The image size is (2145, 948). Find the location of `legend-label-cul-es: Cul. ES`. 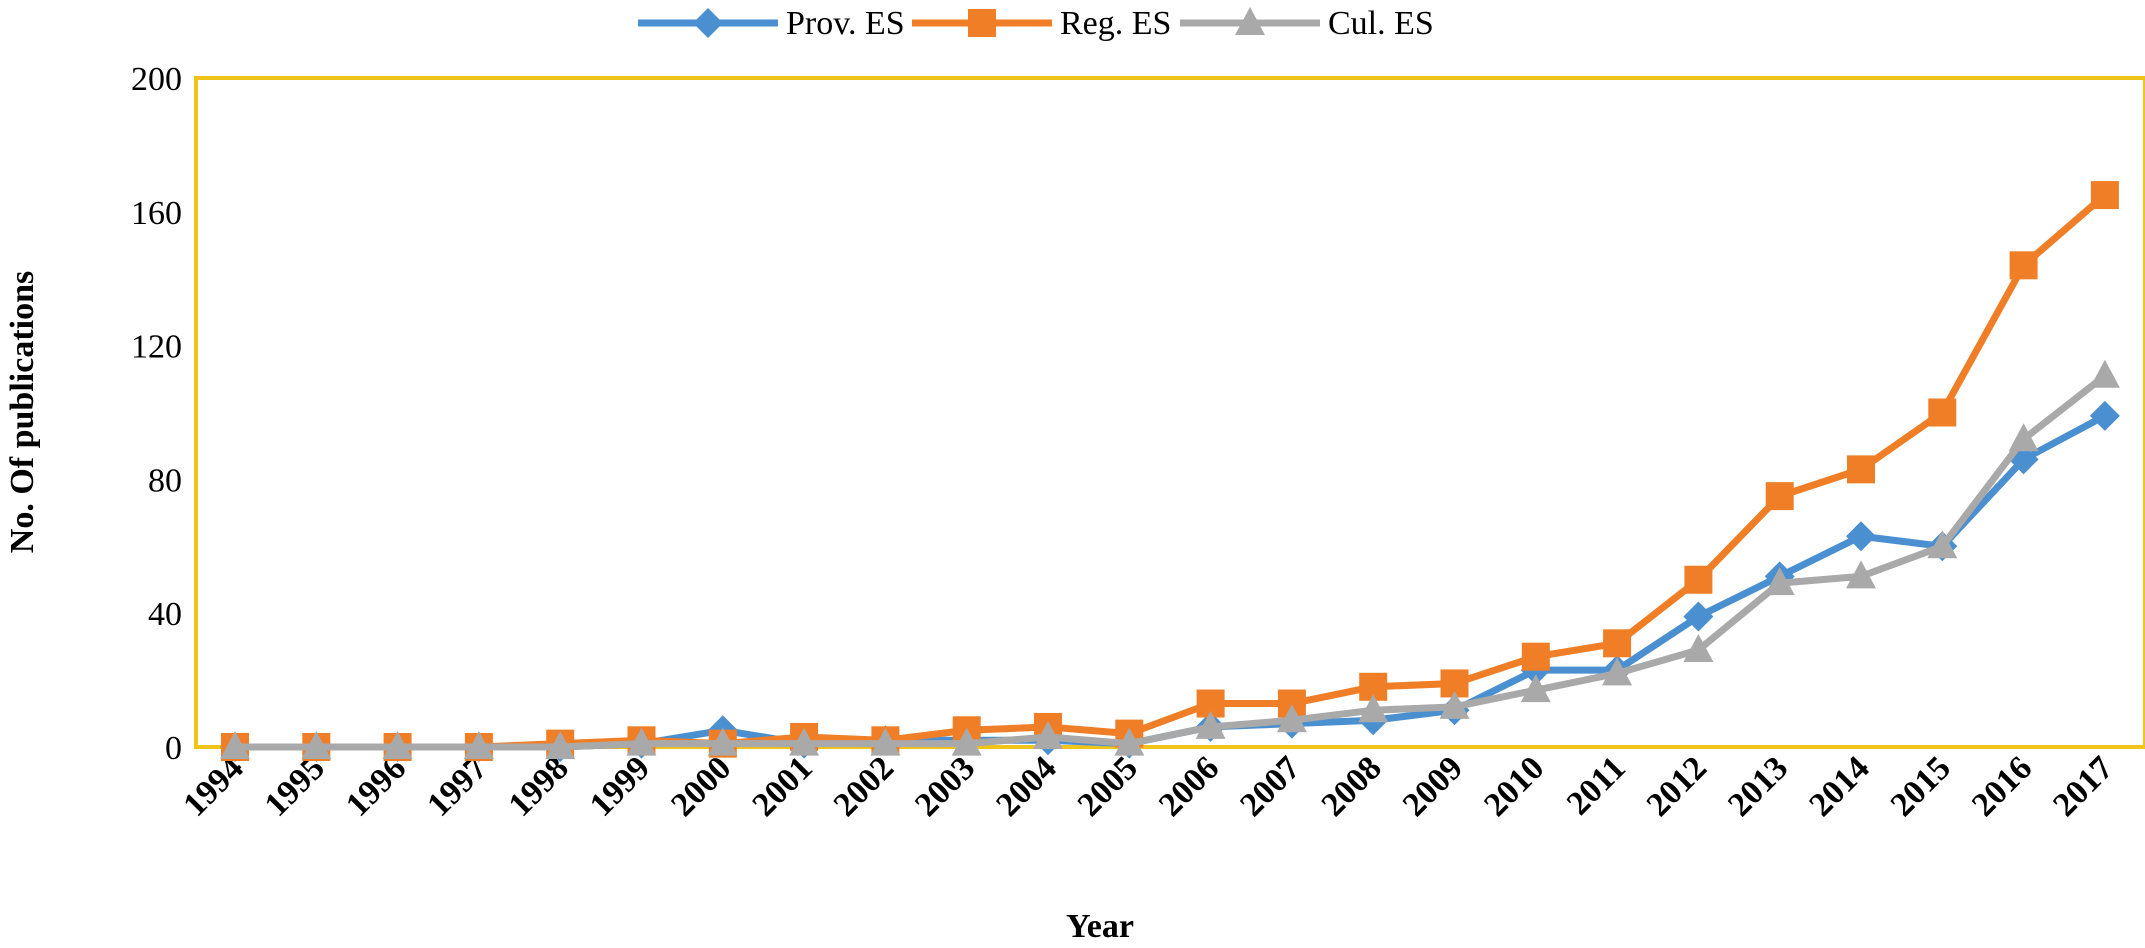

legend-label-cul-es: Cul. ES is located at coordinates (1381, 23).